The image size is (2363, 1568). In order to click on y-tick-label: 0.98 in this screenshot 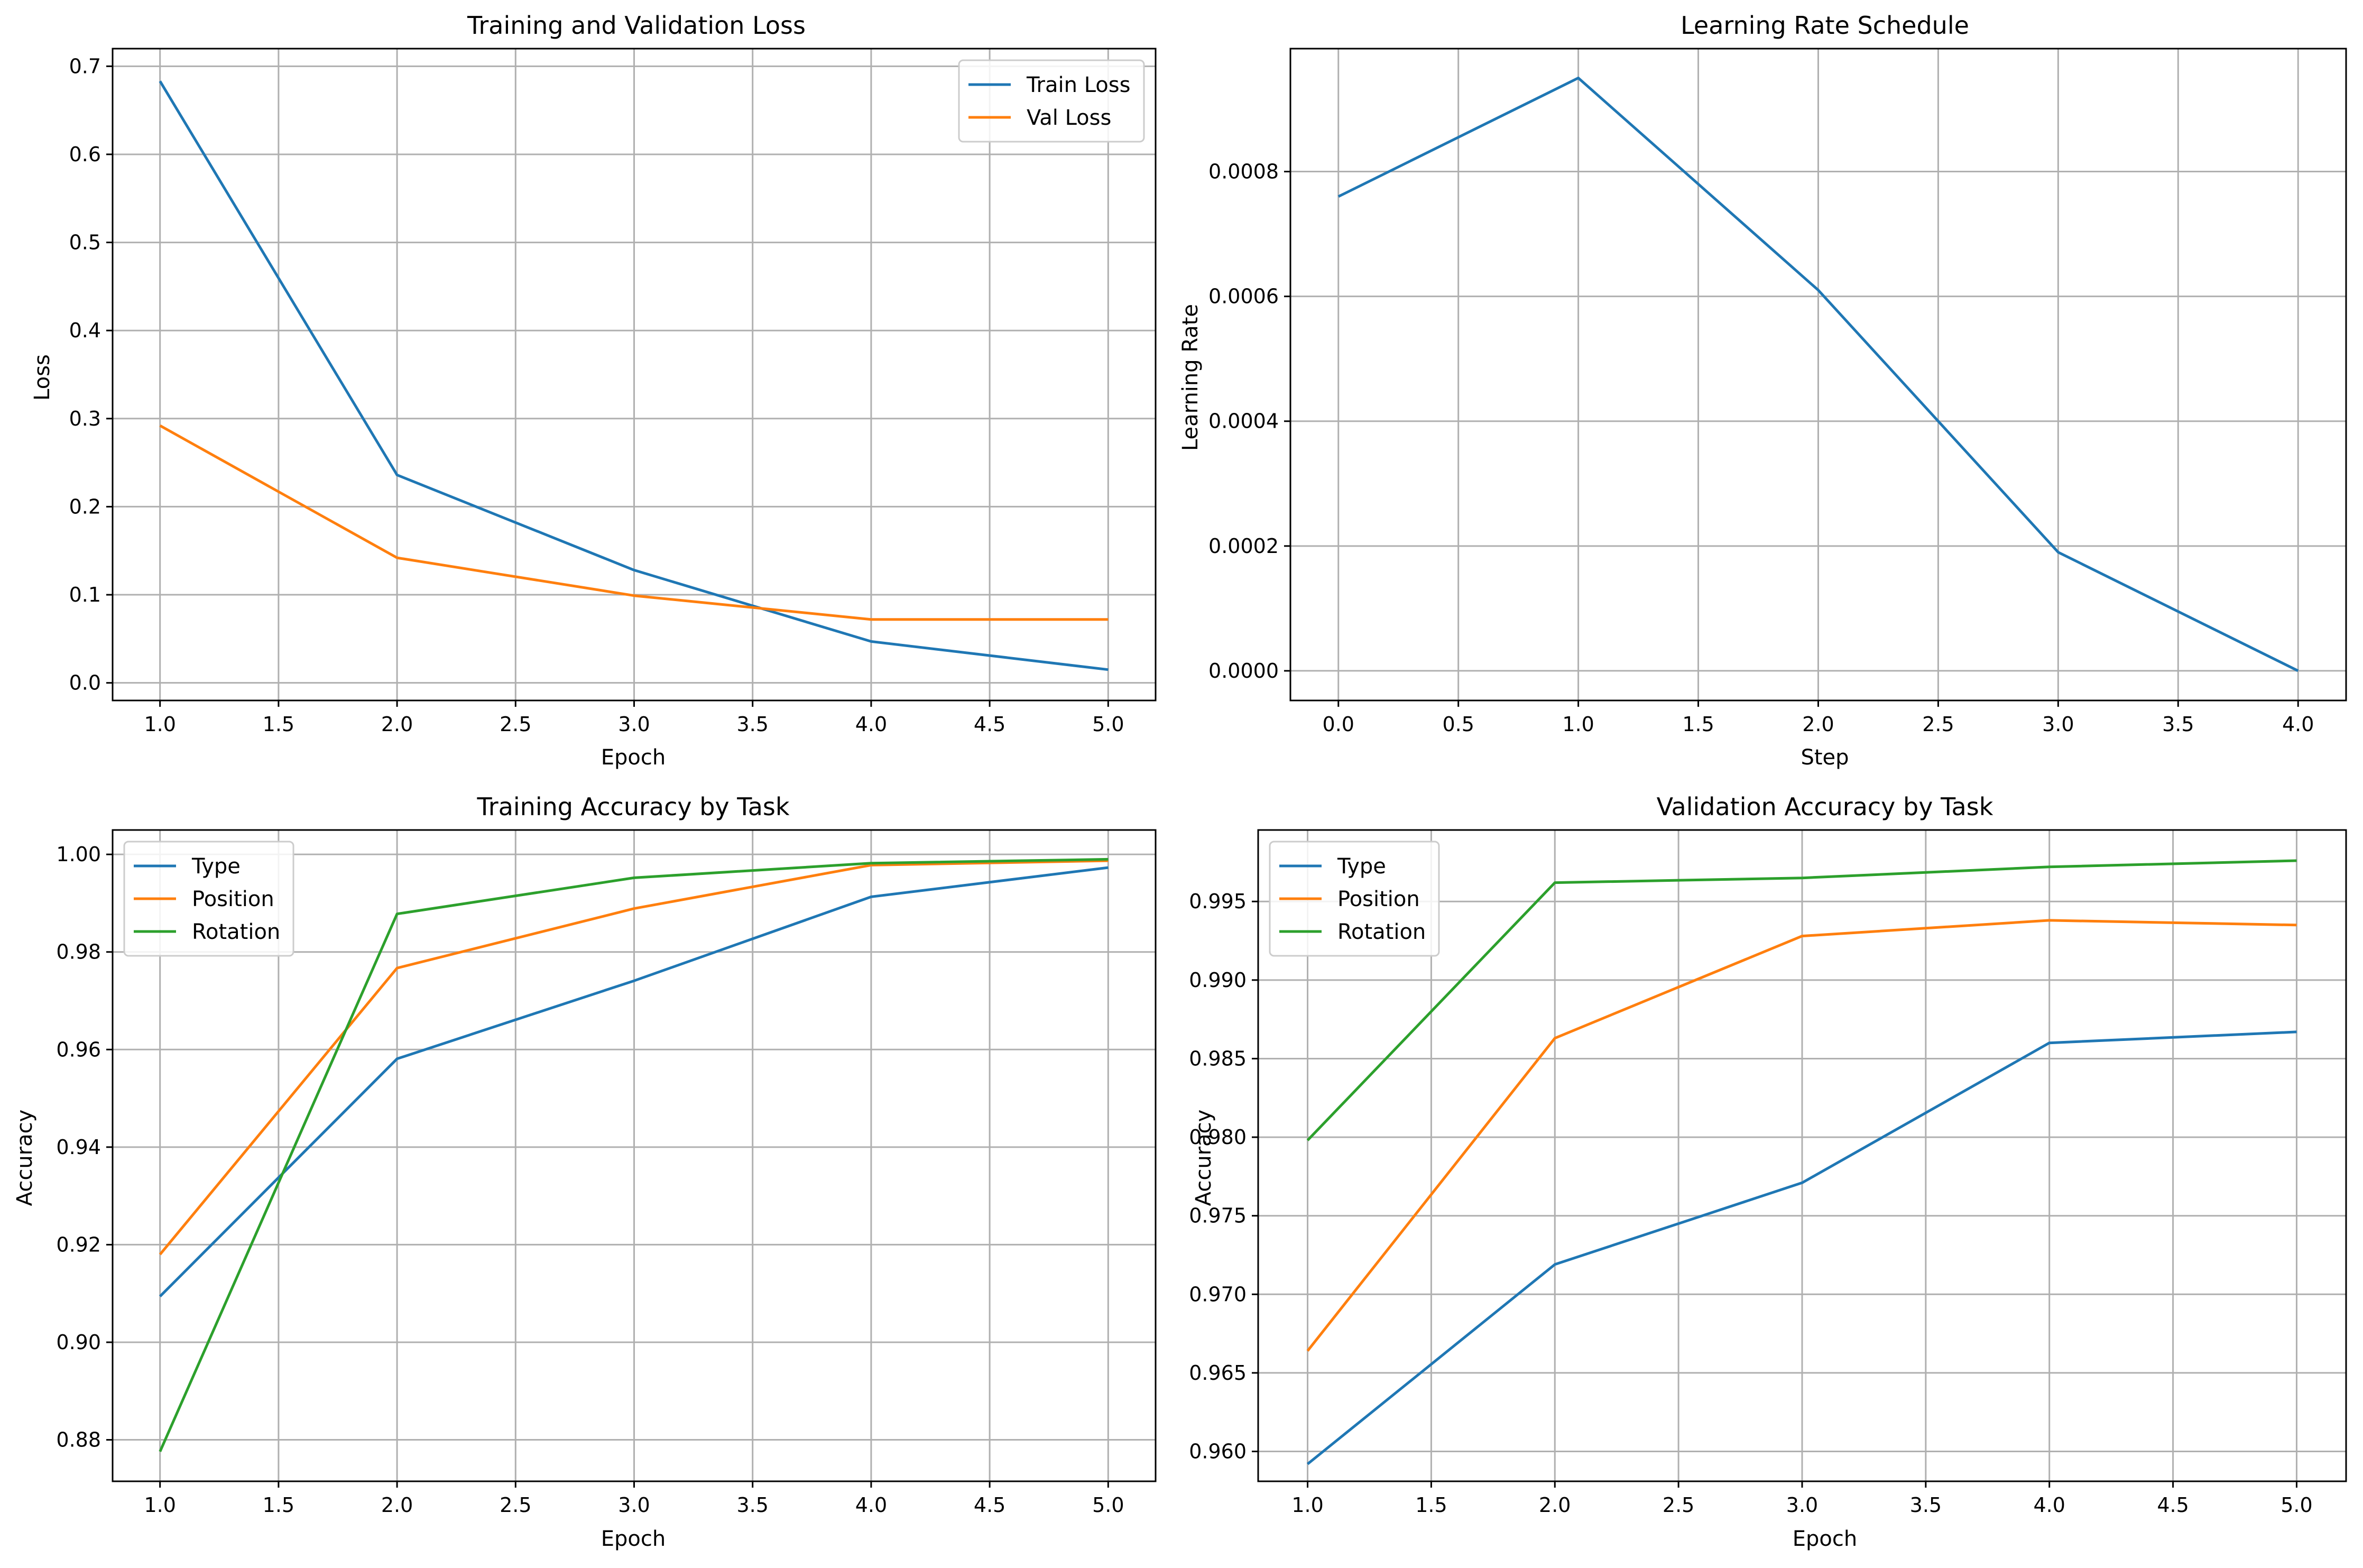, I will do `click(78, 952)`.